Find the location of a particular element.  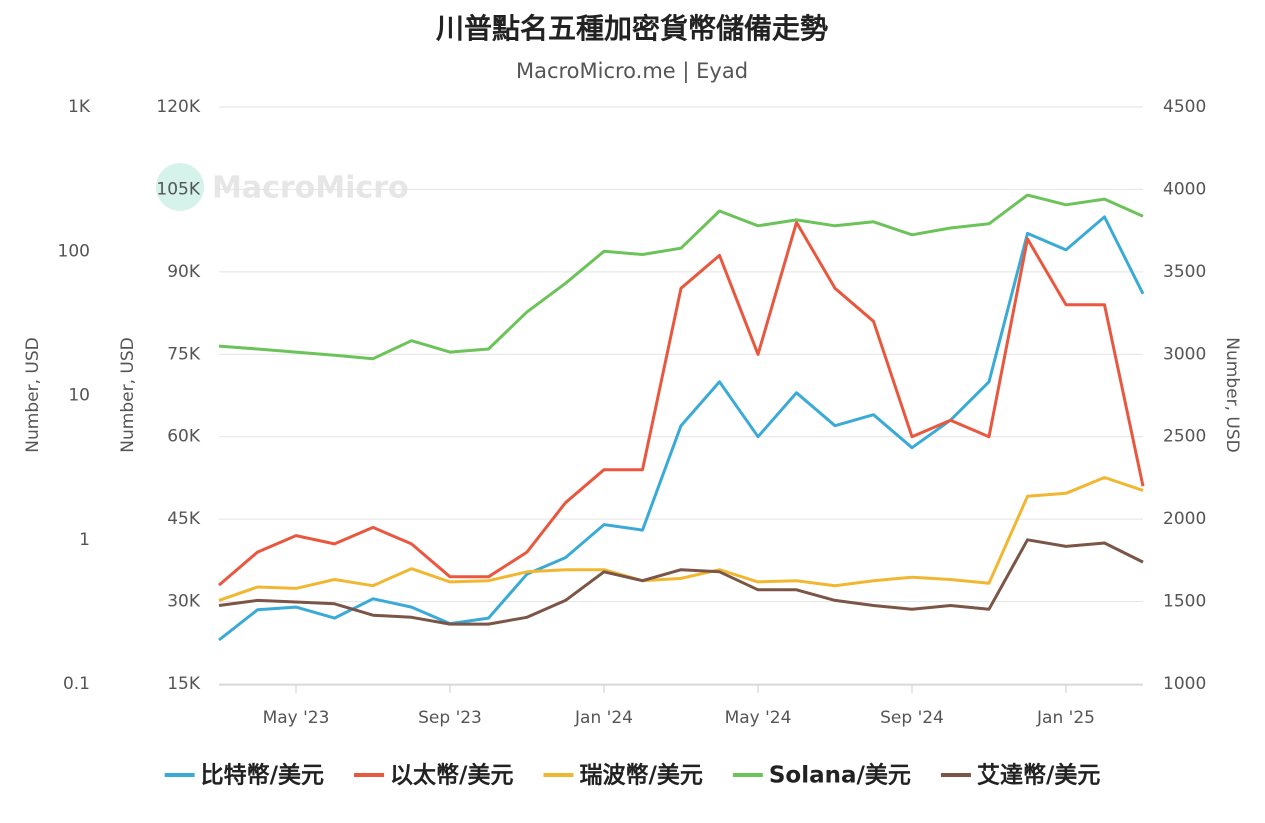

watermark: MacroMicro is located at coordinates (310, 188).